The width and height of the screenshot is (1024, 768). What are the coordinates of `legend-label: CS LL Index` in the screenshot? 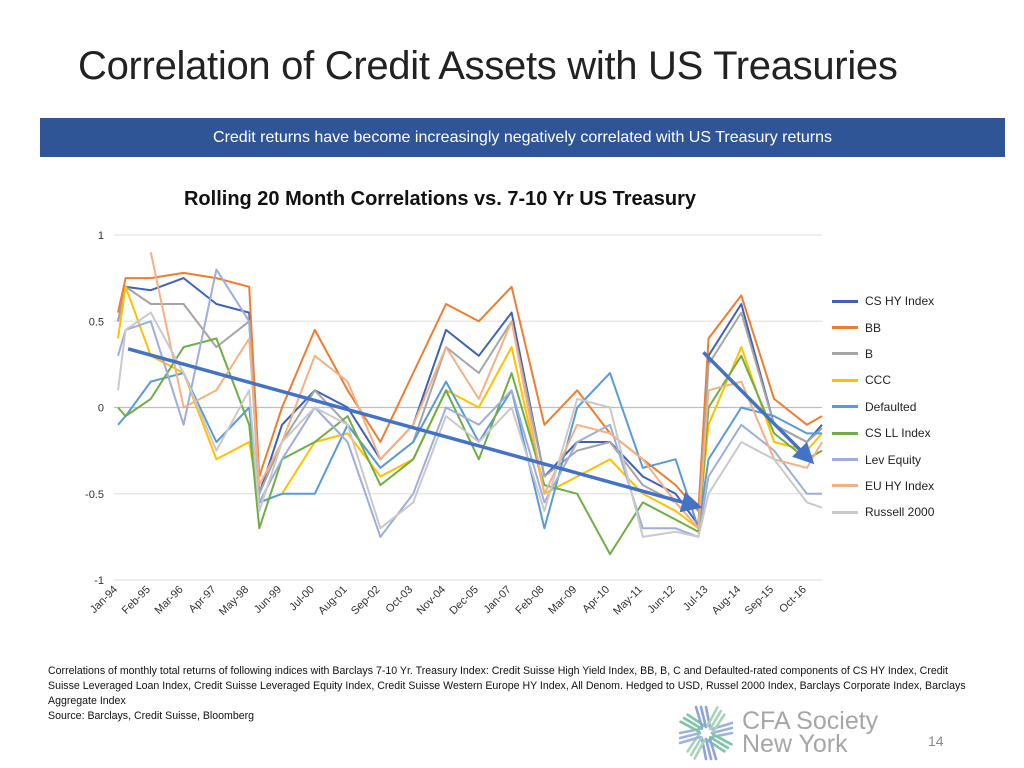 It's located at (898, 433).